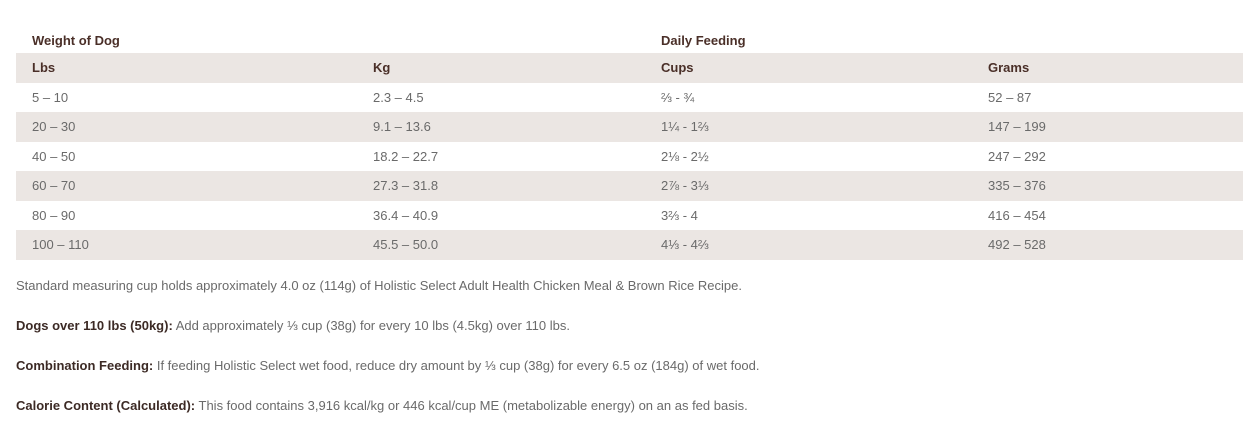 The width and height of the screenshot is (1254, 436). I want to click on table-cell: 147 – 199, so click(1108, 127).